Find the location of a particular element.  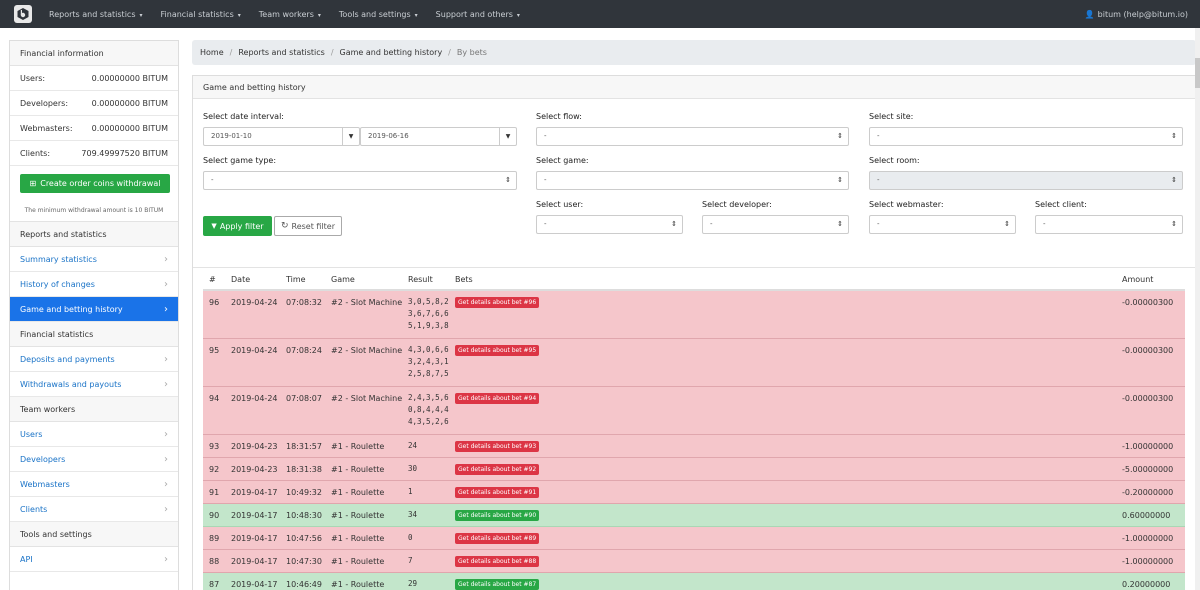

cell-game: #1 - Roulette is located at coordinates (358, 469).